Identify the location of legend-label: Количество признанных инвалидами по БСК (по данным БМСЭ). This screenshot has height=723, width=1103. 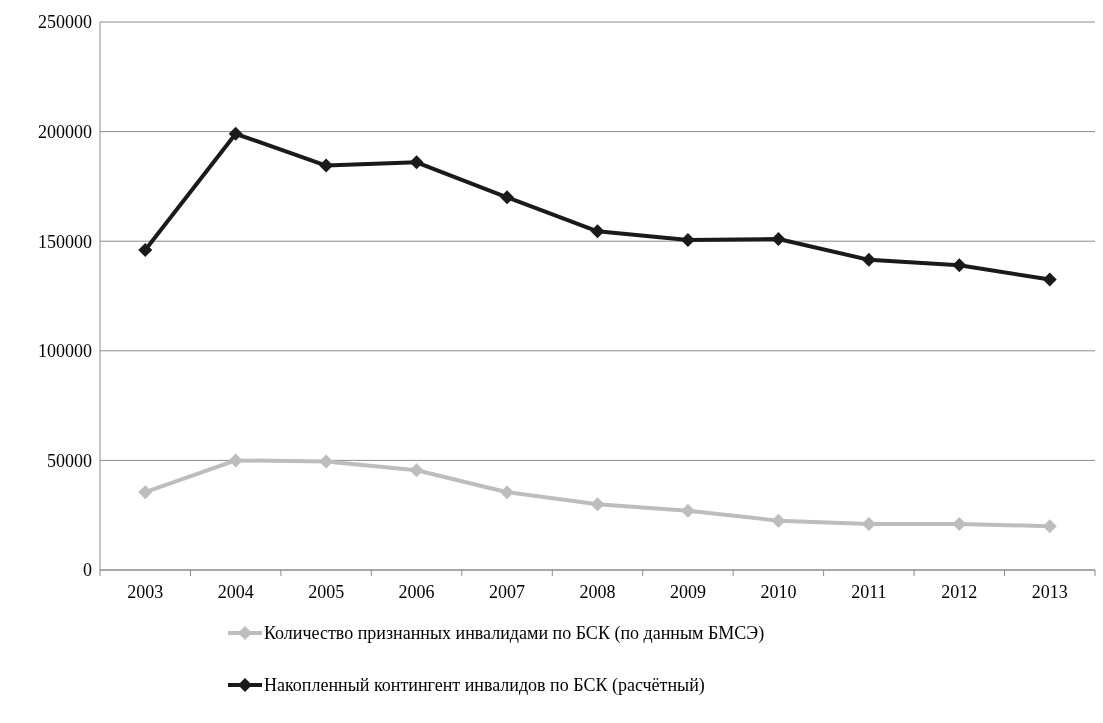
(514, 634).